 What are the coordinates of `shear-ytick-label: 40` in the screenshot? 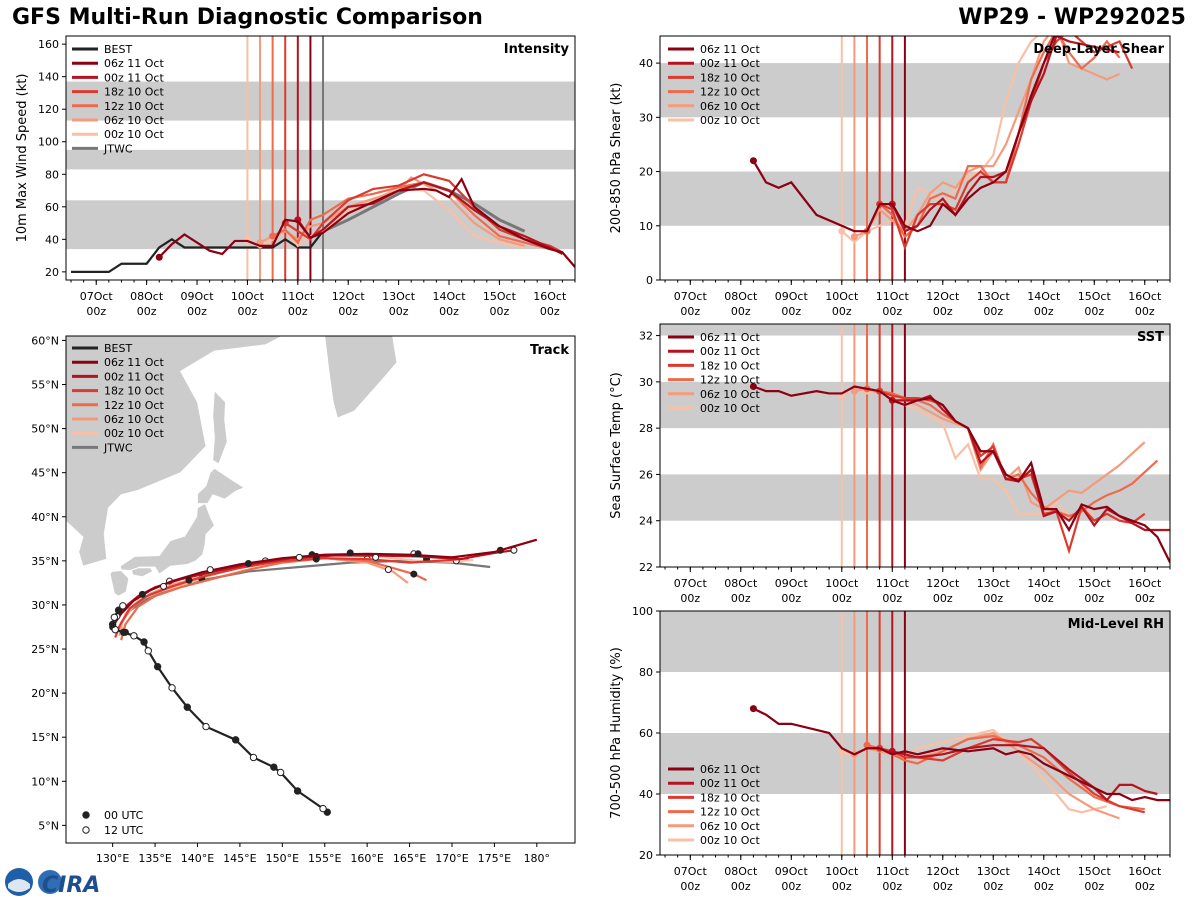 It's located at (646, 63).